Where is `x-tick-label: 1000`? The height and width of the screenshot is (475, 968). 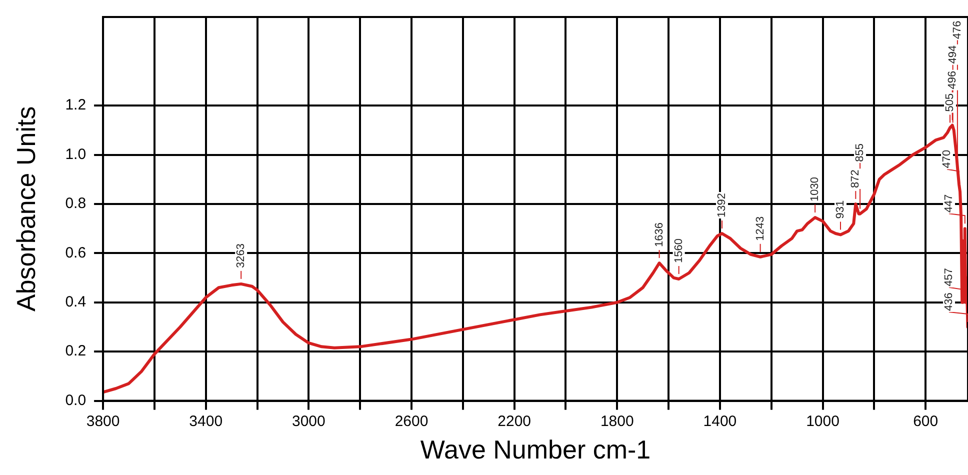 x-tick-label: 1000 is located at coordinates (823, 421).